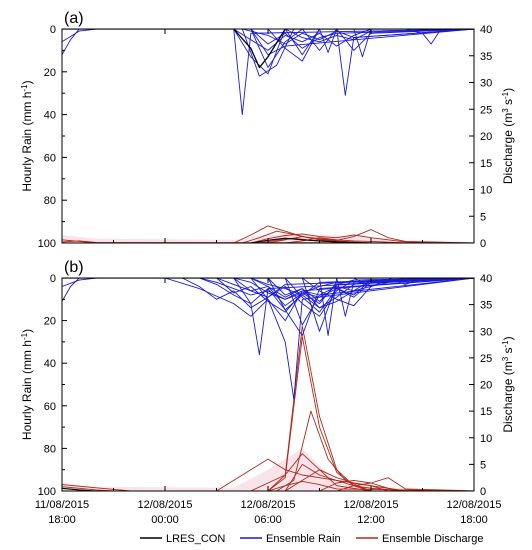 This screenshot has width=532, height=550. Describe the element at coordinates (27, 384) in the screenshot. I see `left-axis-label: Hourly Rain (mm h-1)` at that location.